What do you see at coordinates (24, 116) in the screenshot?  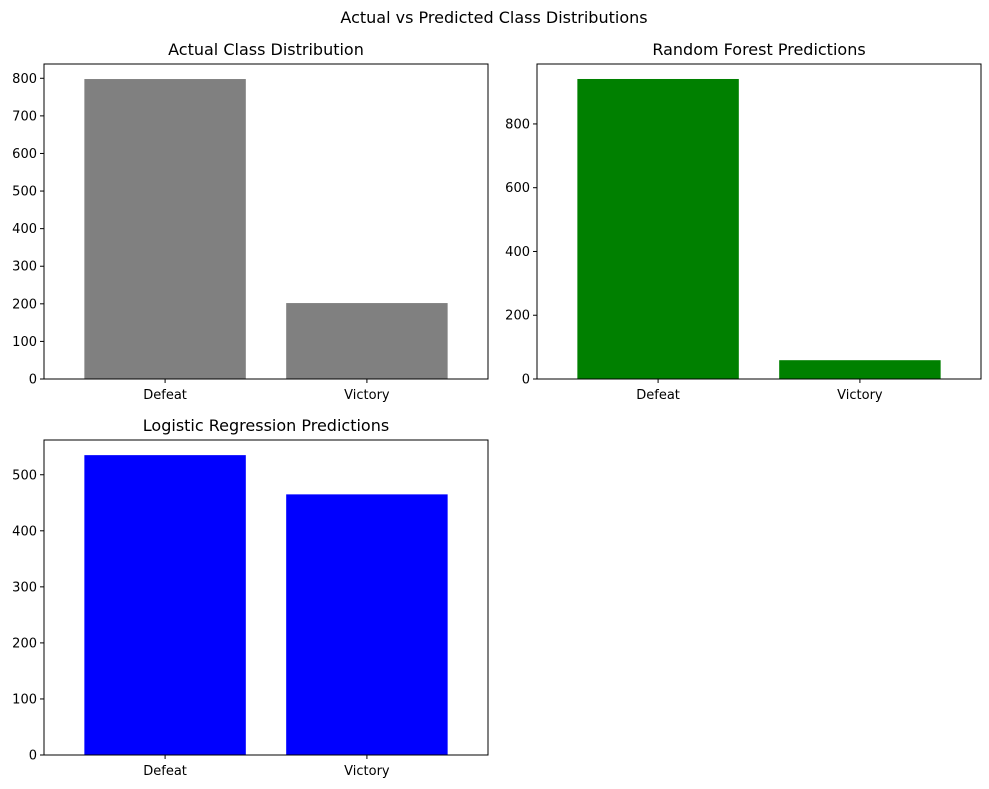 I see `y-tick-label: 700` at bounding box center [24, 116].